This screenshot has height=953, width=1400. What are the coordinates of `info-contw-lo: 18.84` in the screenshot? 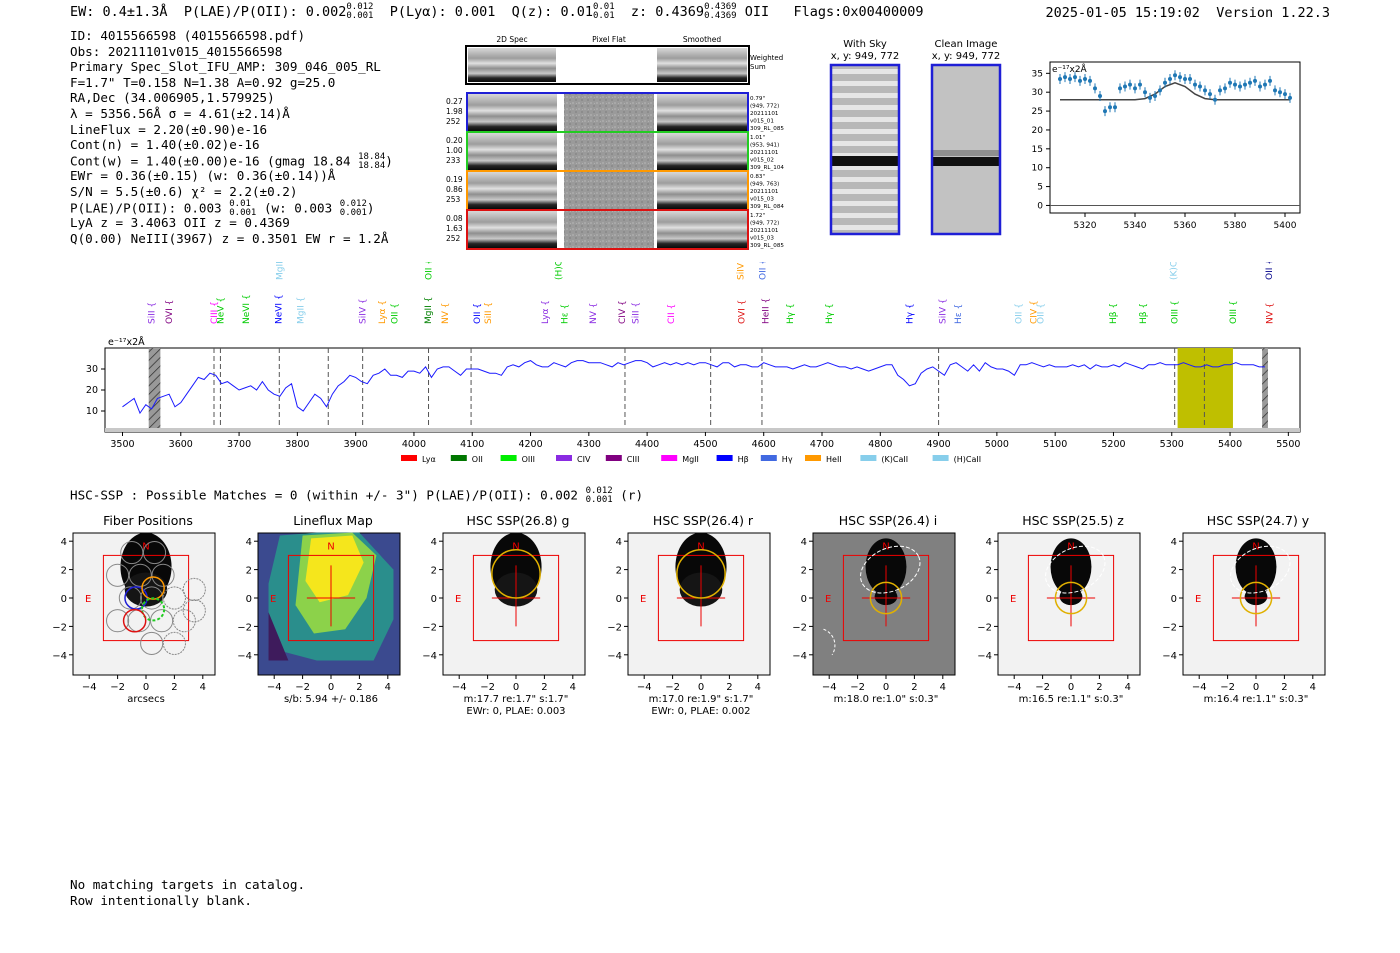 It's located at (372, 165).